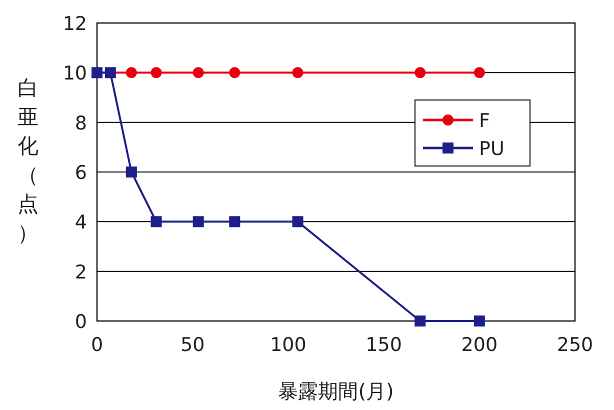  What do you see at coordinates (384, 345) in the screenshot?
I see `x-tick-label: 150` at bounding box center [384, 345].